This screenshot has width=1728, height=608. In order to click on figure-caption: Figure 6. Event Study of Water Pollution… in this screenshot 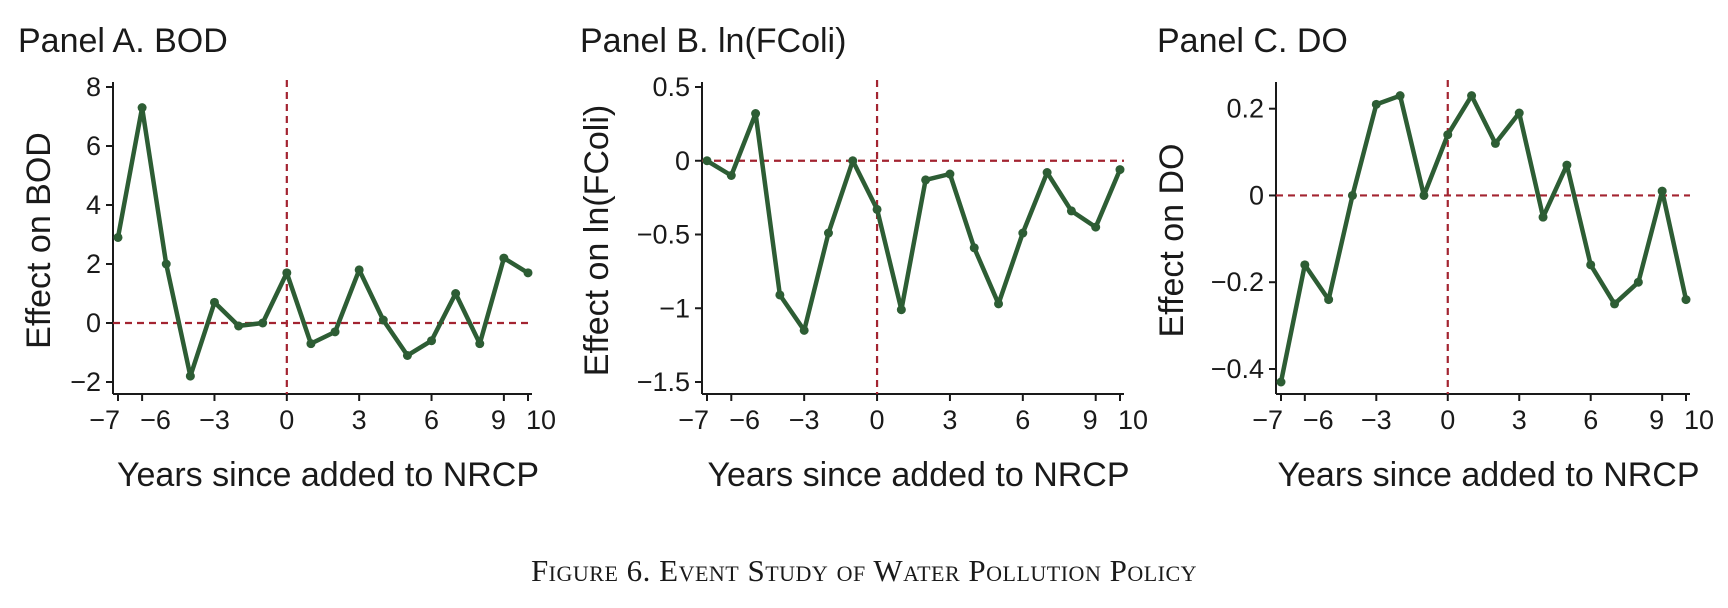, I will do `click(864, 570)`.